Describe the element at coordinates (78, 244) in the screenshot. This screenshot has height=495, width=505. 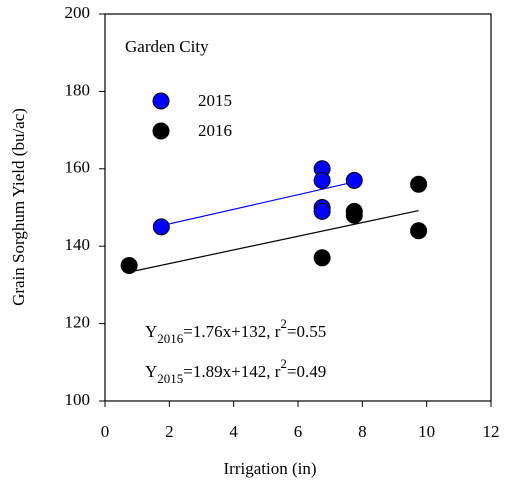
I see `y-tick-label: 140` at that location.